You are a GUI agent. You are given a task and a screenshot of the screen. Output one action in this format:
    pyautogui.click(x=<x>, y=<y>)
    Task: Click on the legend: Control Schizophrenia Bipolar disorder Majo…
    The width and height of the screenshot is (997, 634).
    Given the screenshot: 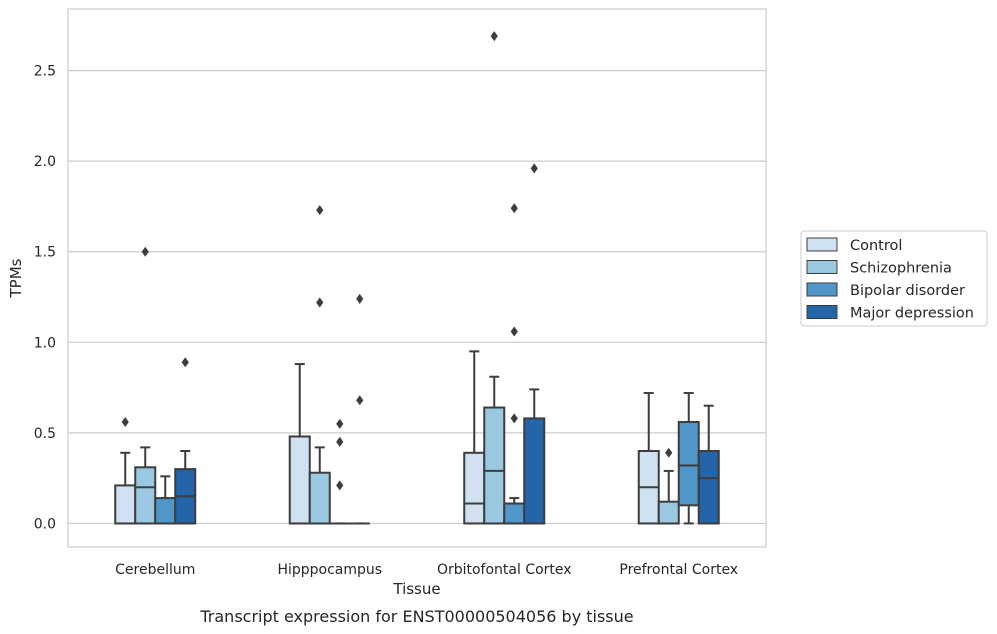 What is the action you would take?
    pyautogui.click(x=894, y=278)
    